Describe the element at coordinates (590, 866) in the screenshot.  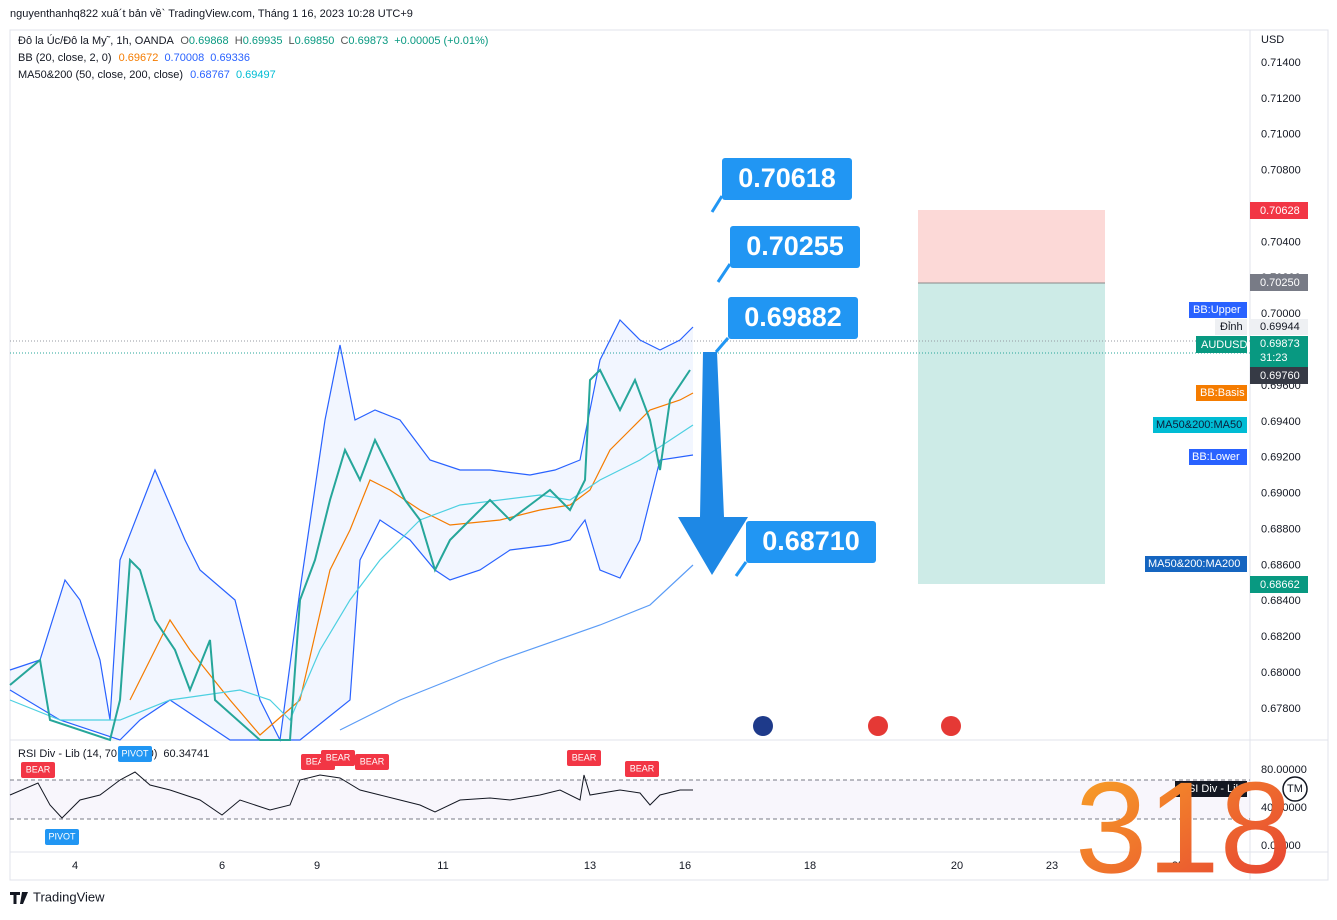
I see `time-tick-label: 13` at that location.